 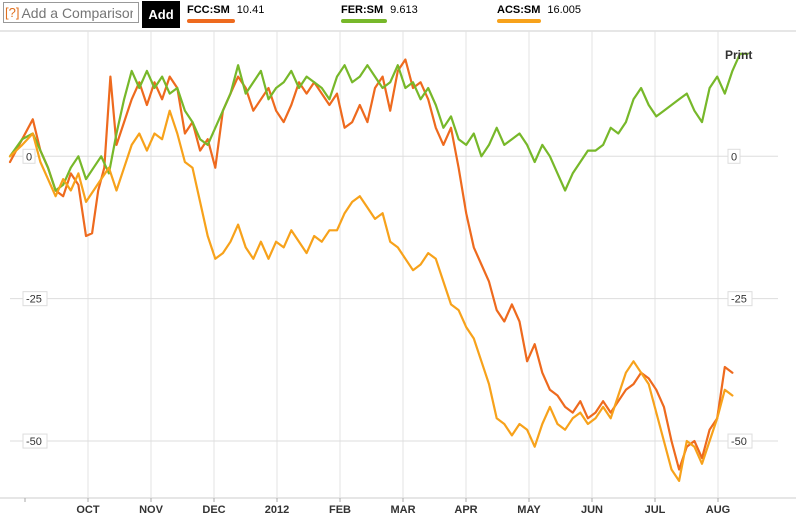 I want to click on legend-item-fcc: FCC:SM 10.41, so click(x=226, y=13).